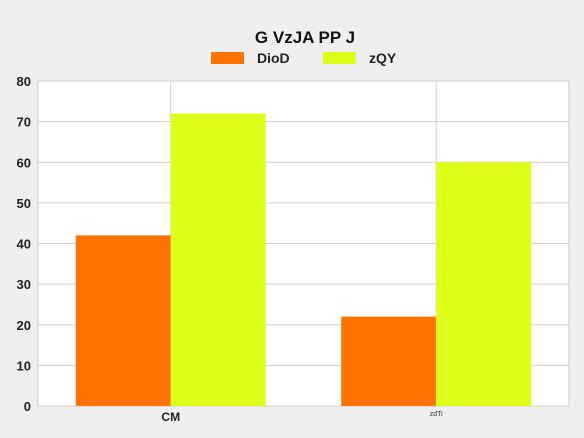 This screenshot has width=584, height=438. I want to click on legend: DioD zQY, so click(304, 58).